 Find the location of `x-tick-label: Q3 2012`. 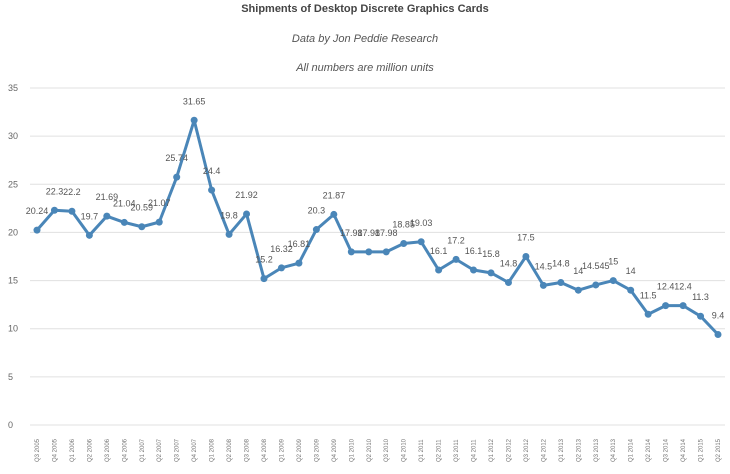

x-tick-label: Q3 2012 is located at coordinates (527, 450).